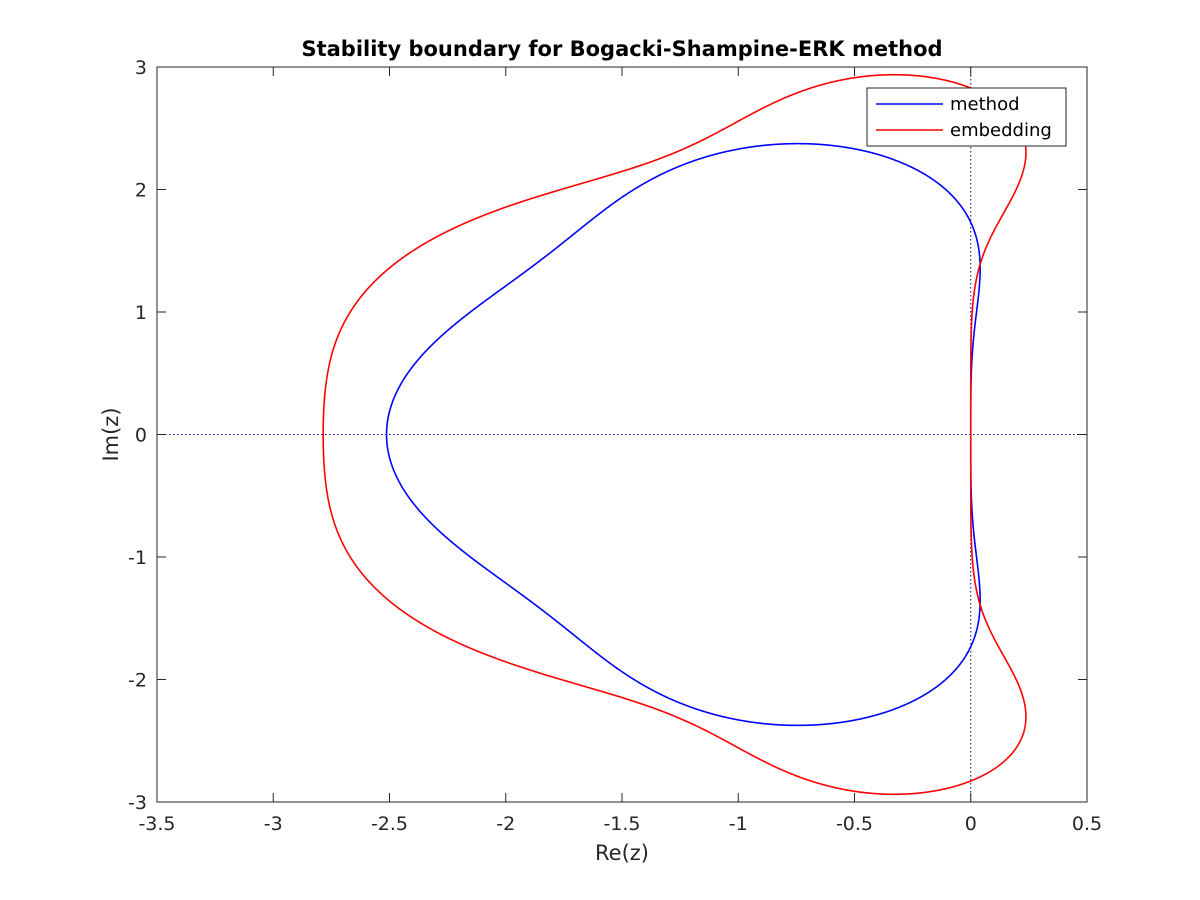 The image size is (1200, 900). What do you see at coordinates (111, 434) in the screenshot?
I see `y-axis-label: Im(z)` at bounding box center [111, 434].